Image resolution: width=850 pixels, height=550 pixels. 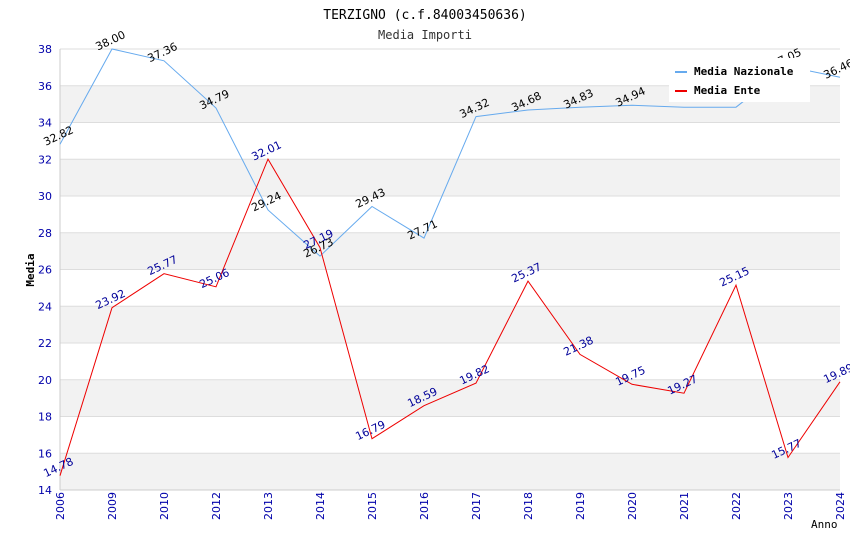 I want to click on x-tick-label: 2010, so click(x=164, y=506).